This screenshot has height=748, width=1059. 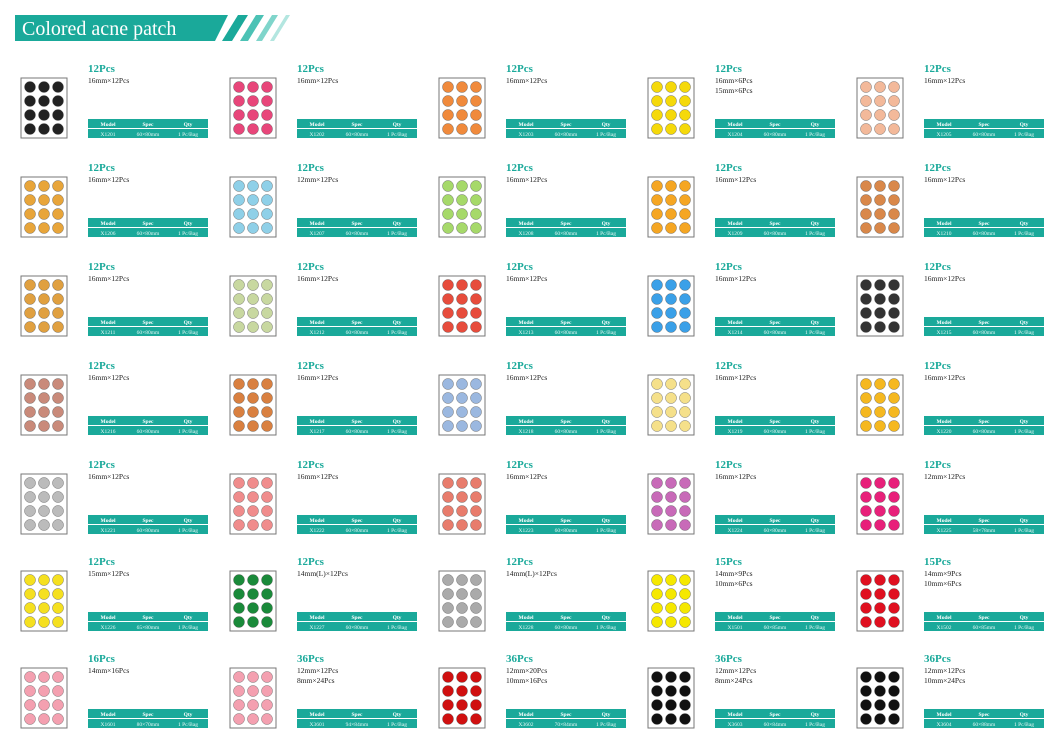 What do you see at coordinates (316, 680) in the screenshot?
I see `size-line: 8mm×24Pcs` at bounding box center [316, 680].